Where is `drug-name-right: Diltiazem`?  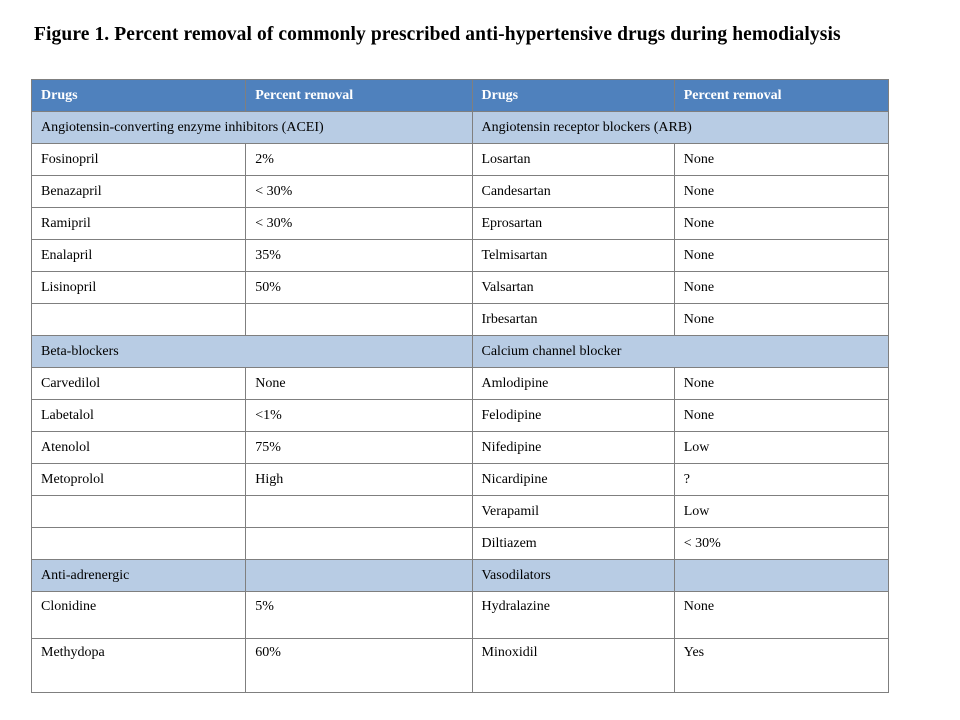 drug-name-right: Diltiazem is located at coordinates (573, 543).